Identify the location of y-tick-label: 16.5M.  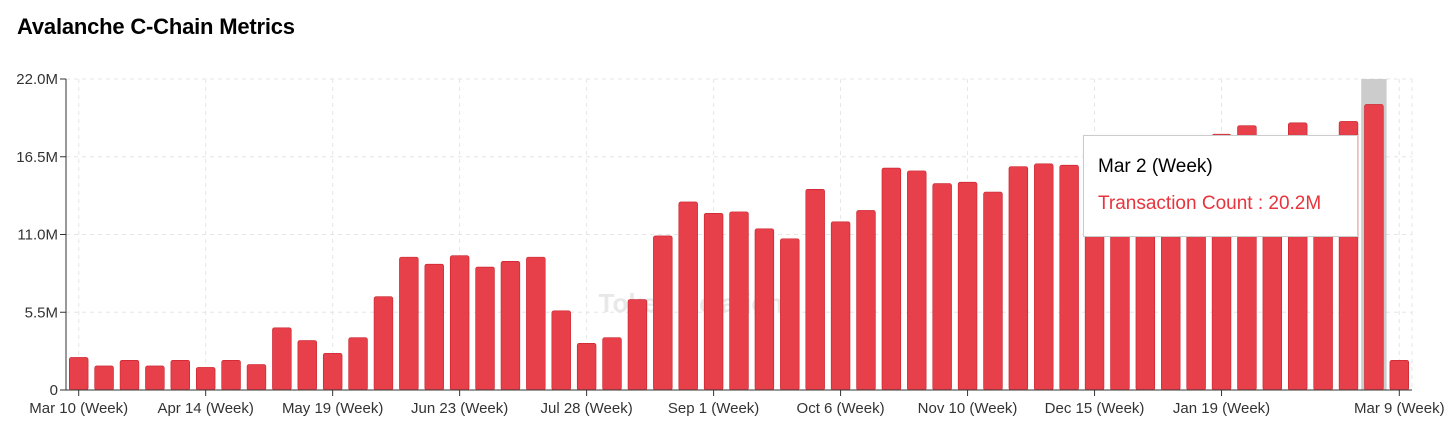
(37, 157).